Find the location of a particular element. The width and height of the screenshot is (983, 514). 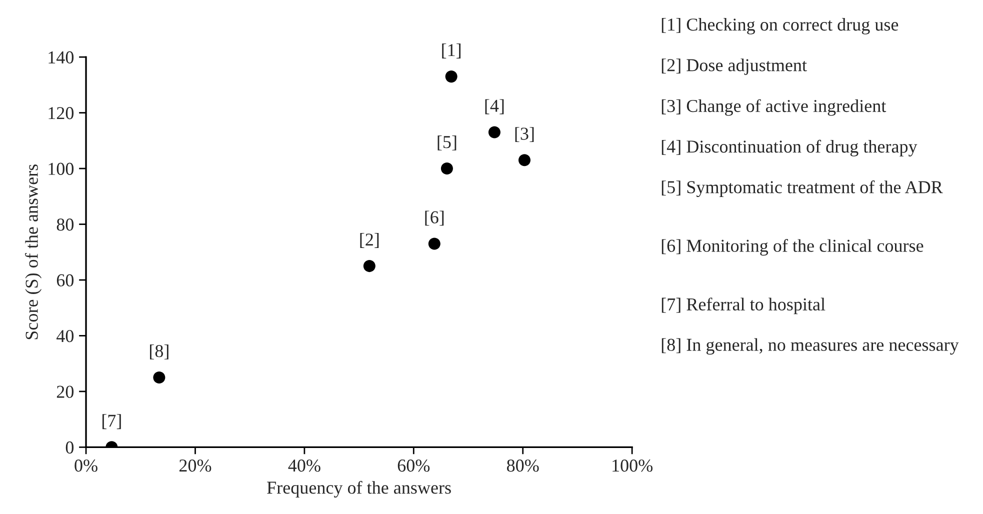

x-tick-label: 80% is located at coordinates (523, 466).